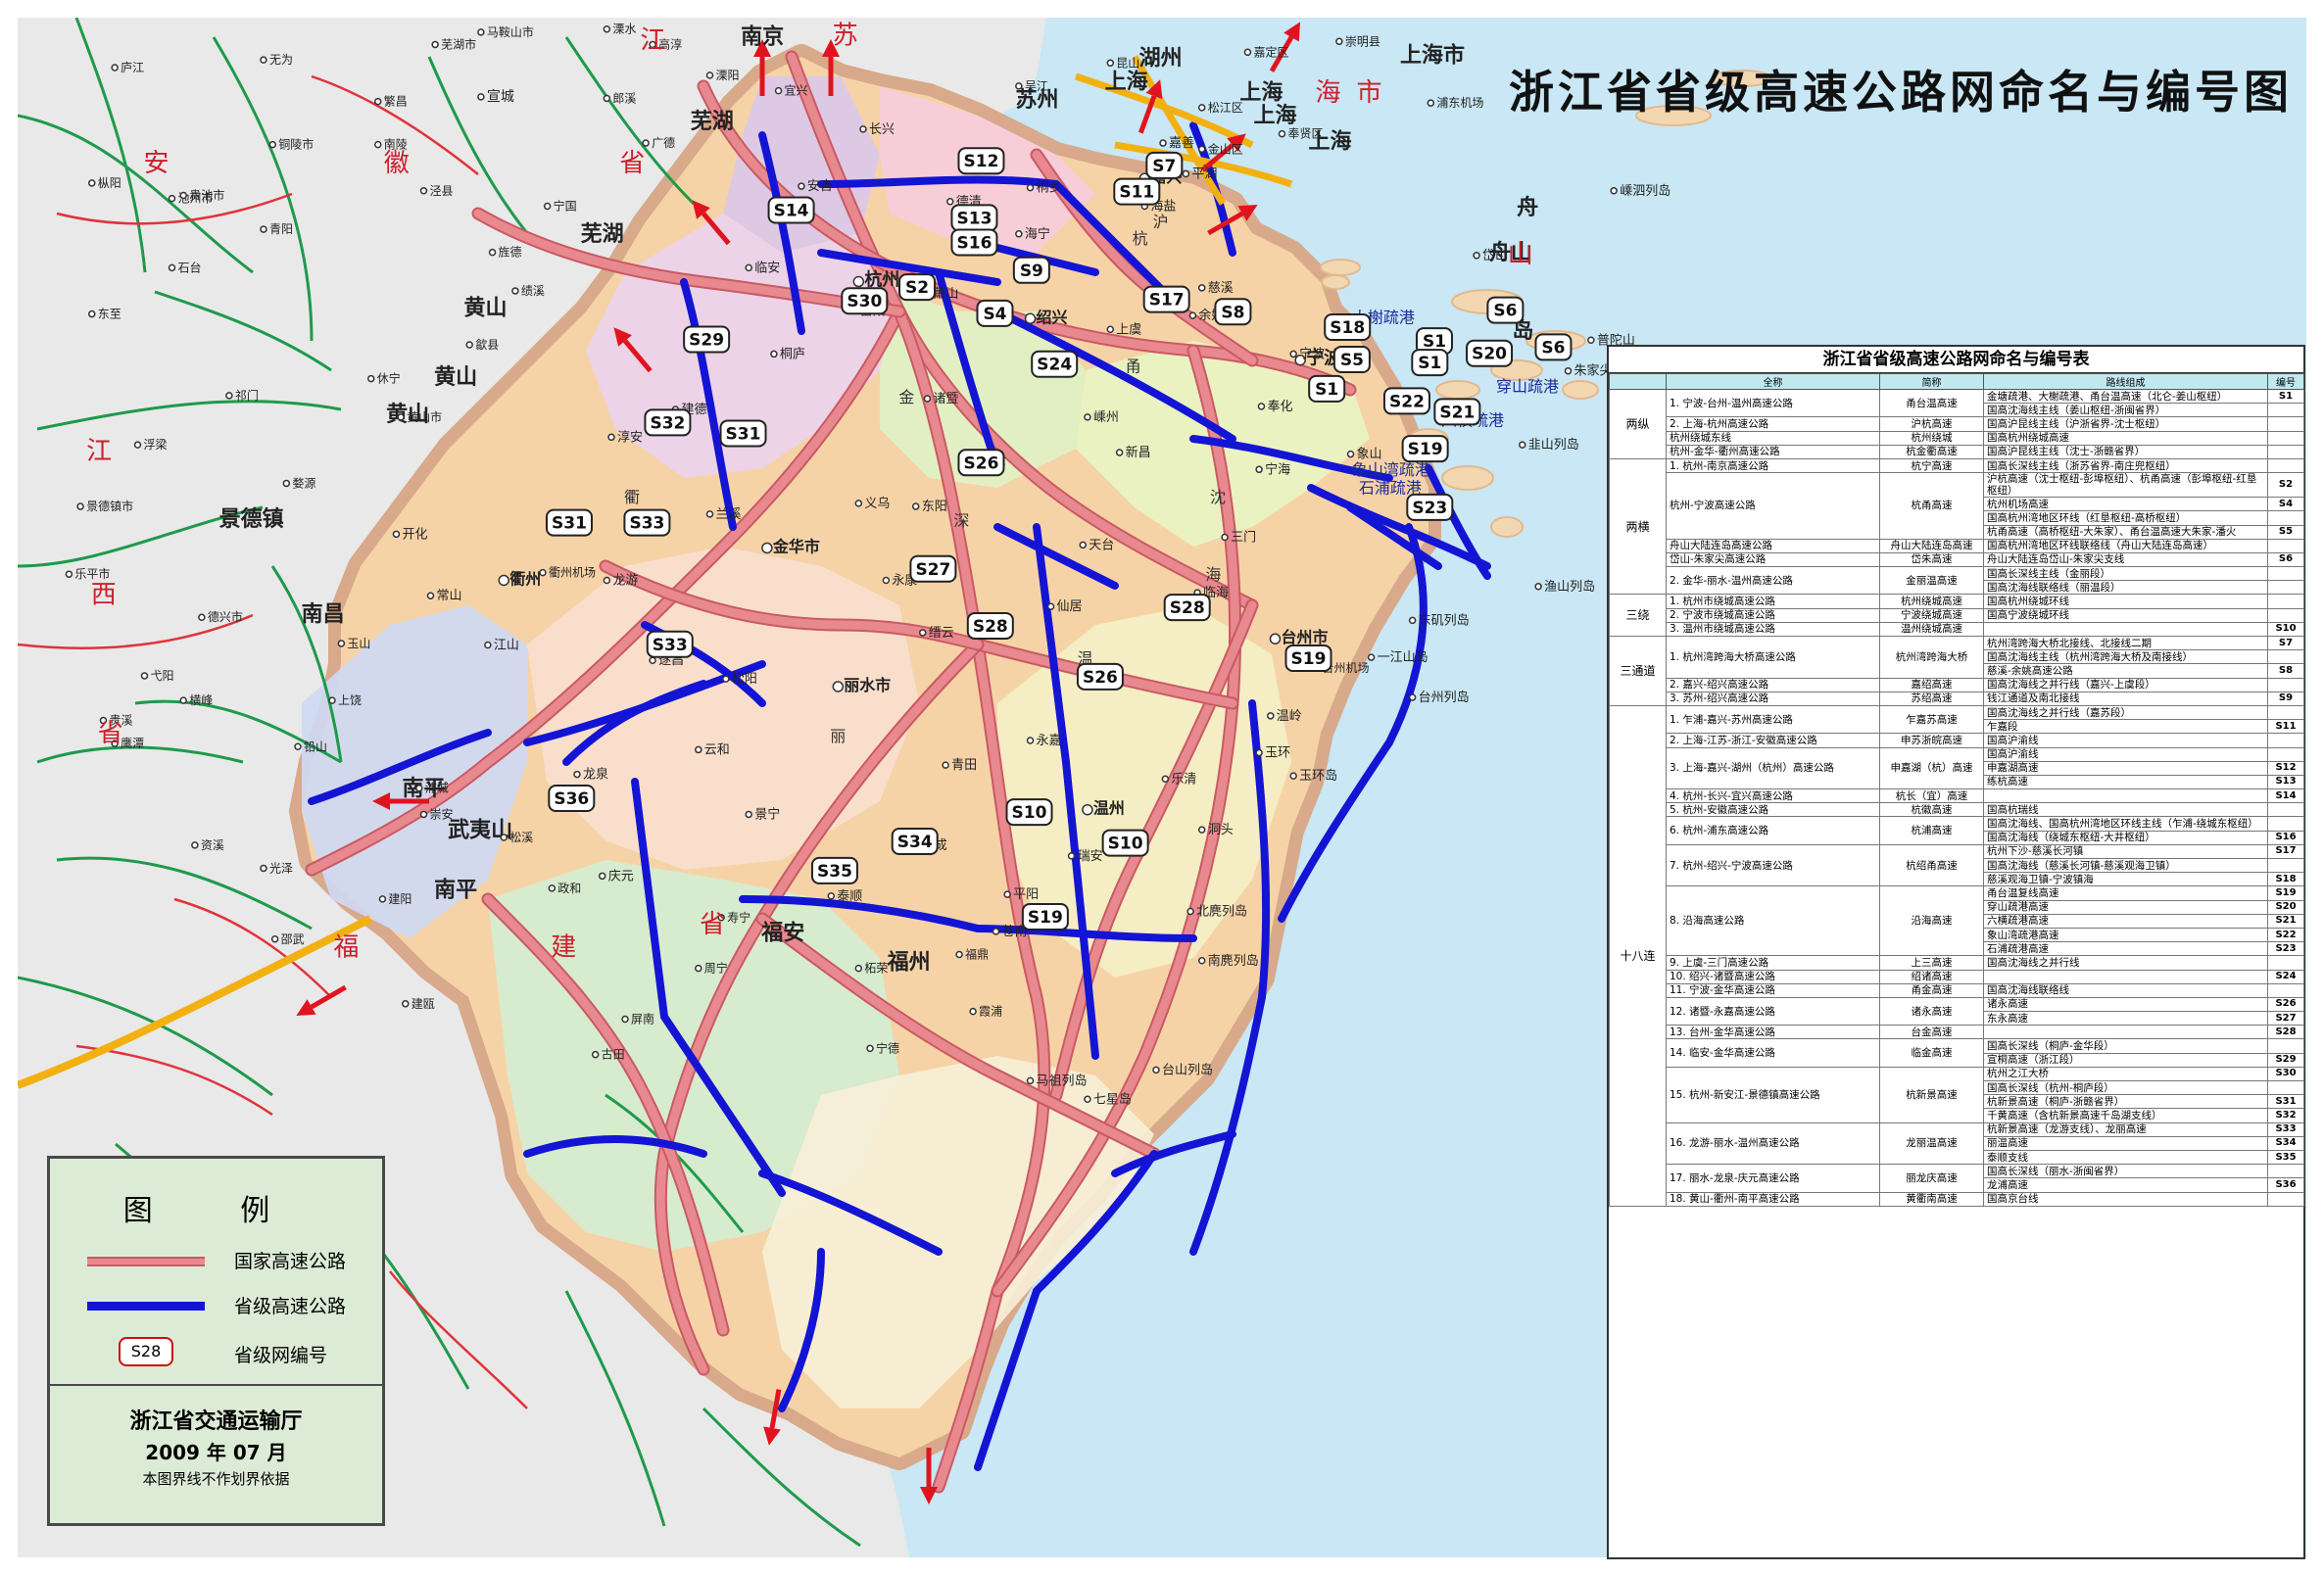 The height and width of the screenshot is (1575, 2324). What do you see at coordinates (92, 574) in the screenshot?
I see `place-label: 乐平市` at bounding box center [92, 574].